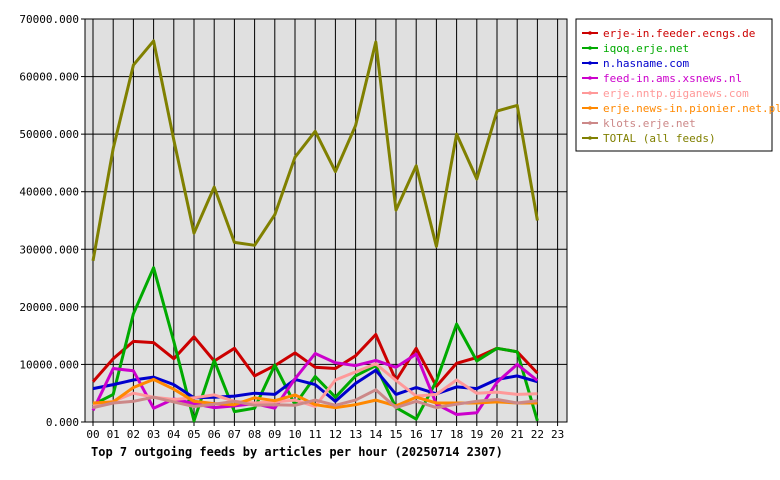  Describe the element at coordinates (476, 434) in the screenshot. I see `x-tick-label: 19` at that location.